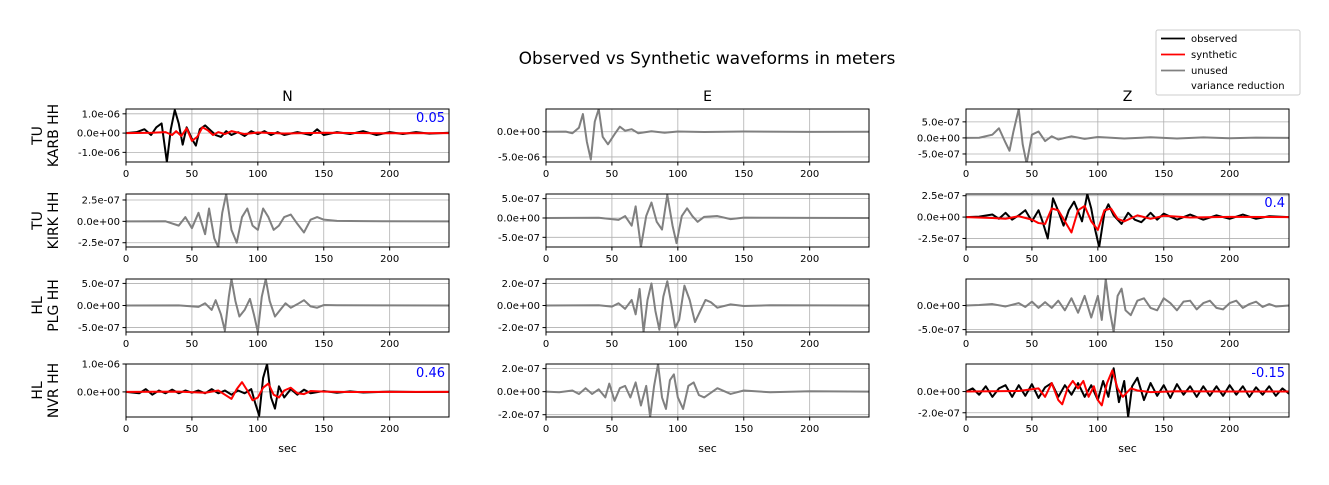 Image resolution: width=1329 pixels, height=485 pixels. Describe the element at coordinates (1127, 219) in the screenshot. I see `series-synthetic` at that location.